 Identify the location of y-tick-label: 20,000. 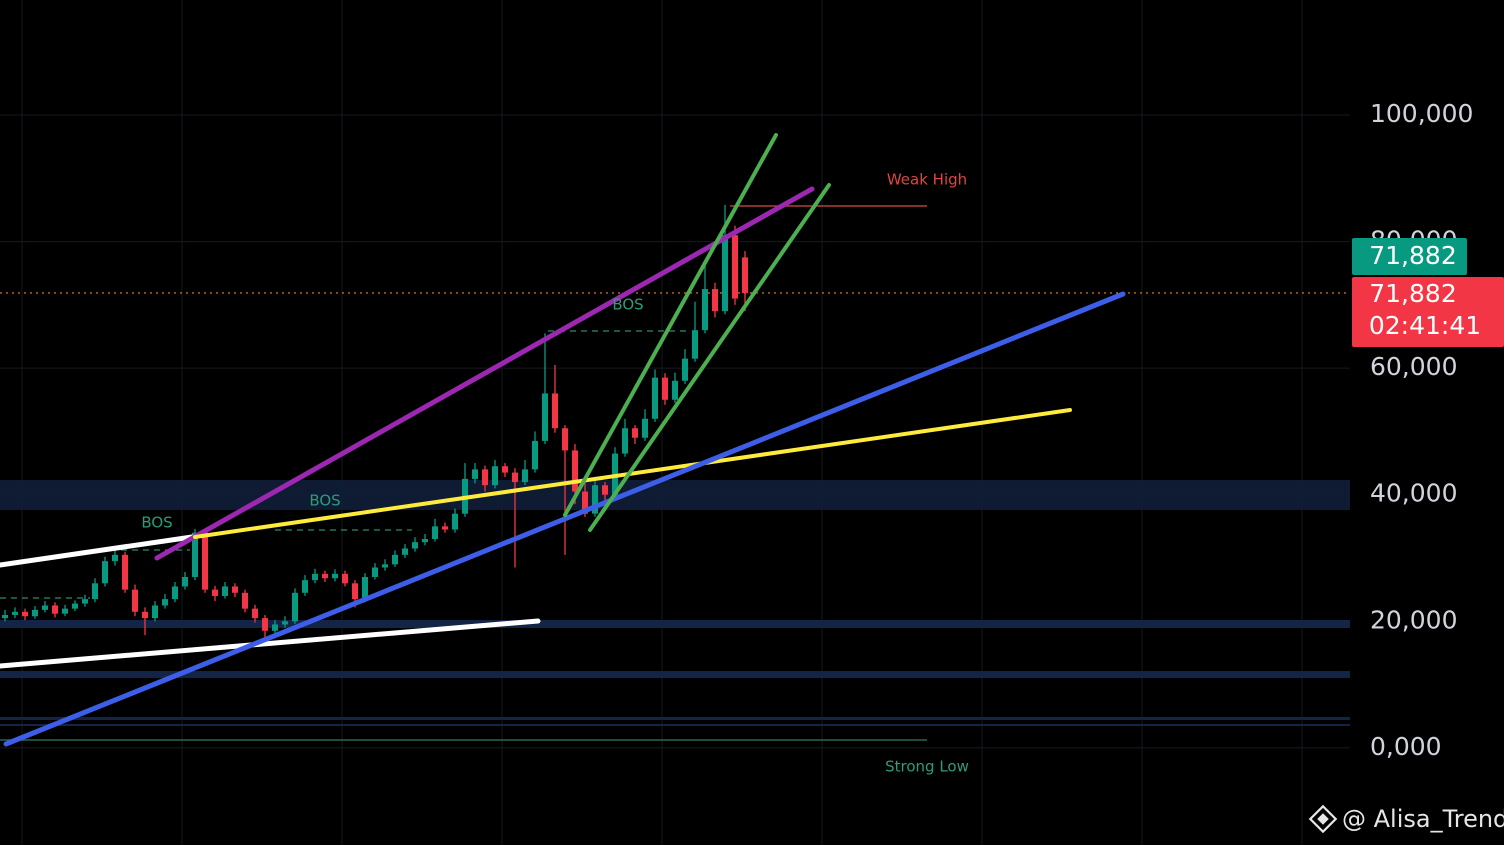
(1413, 619).